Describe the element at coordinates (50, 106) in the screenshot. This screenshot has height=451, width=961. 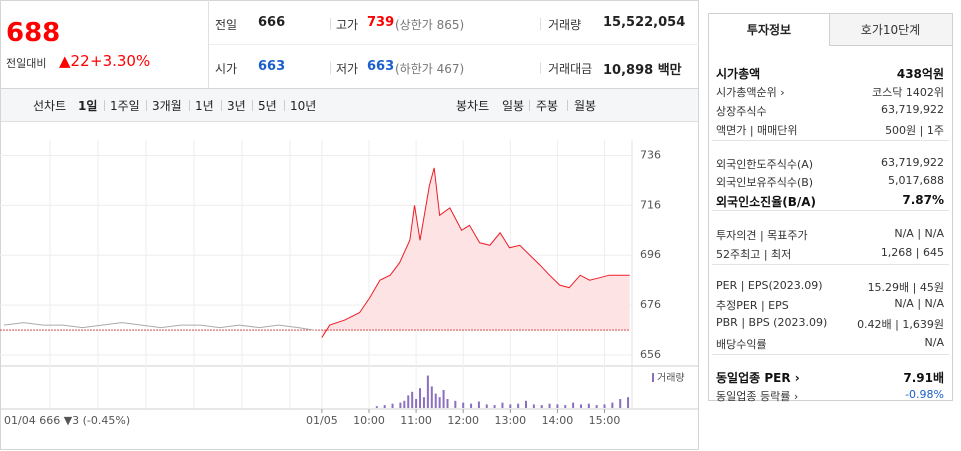
I see `tab-group-label: 선차트` at that location.